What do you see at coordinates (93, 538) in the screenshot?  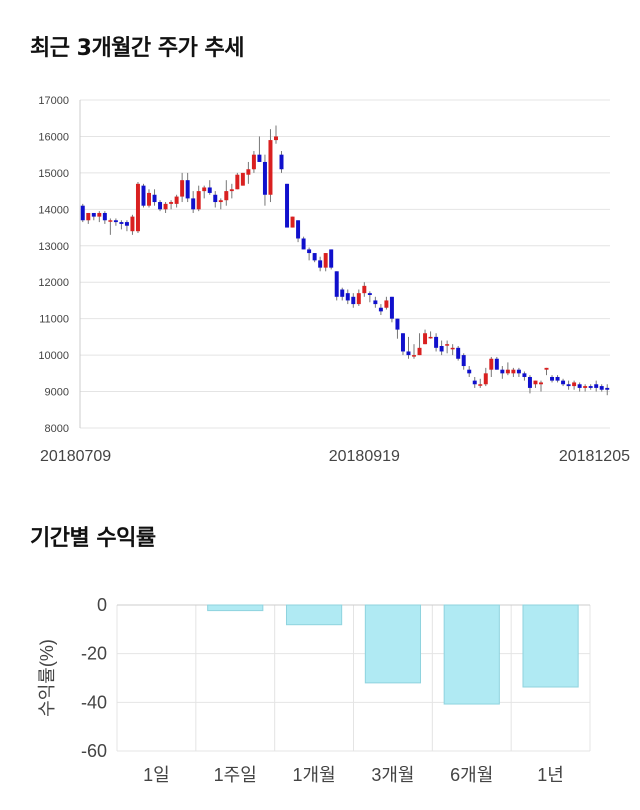 I see `returns-chart-title: 기간별 수익률` at bounding box center [93, 538].